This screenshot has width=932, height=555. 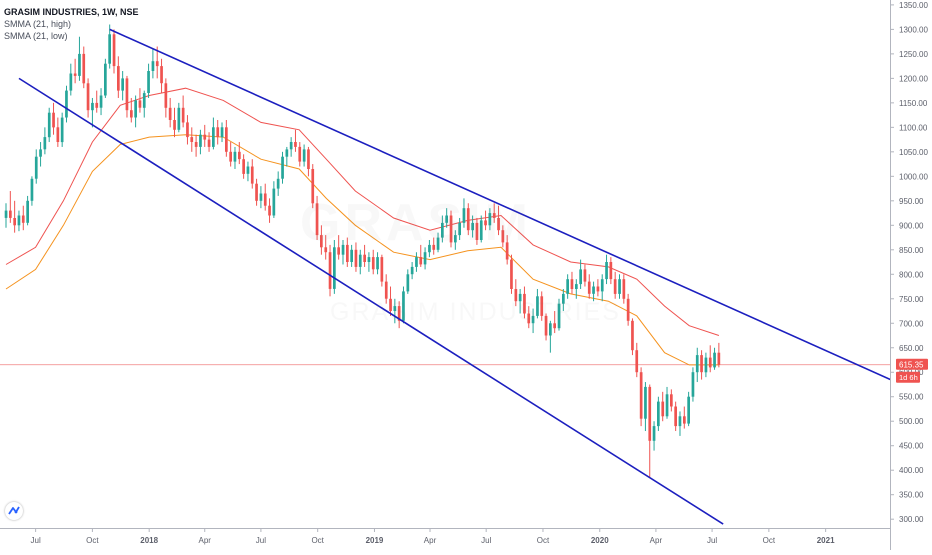 I want to click on legend-indicator-smma-high: SMMA (21, high), so click(x=38, y=24).